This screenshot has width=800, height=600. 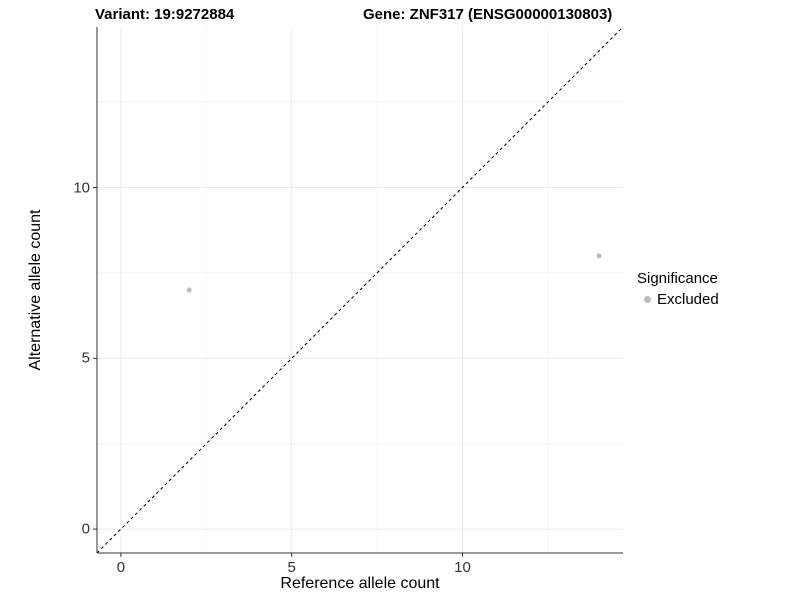 What do you see at coordinates (35, 290) in the screenshot?
I see `y-axis-label: Alternative allele count` at bounding box center [35, 290].